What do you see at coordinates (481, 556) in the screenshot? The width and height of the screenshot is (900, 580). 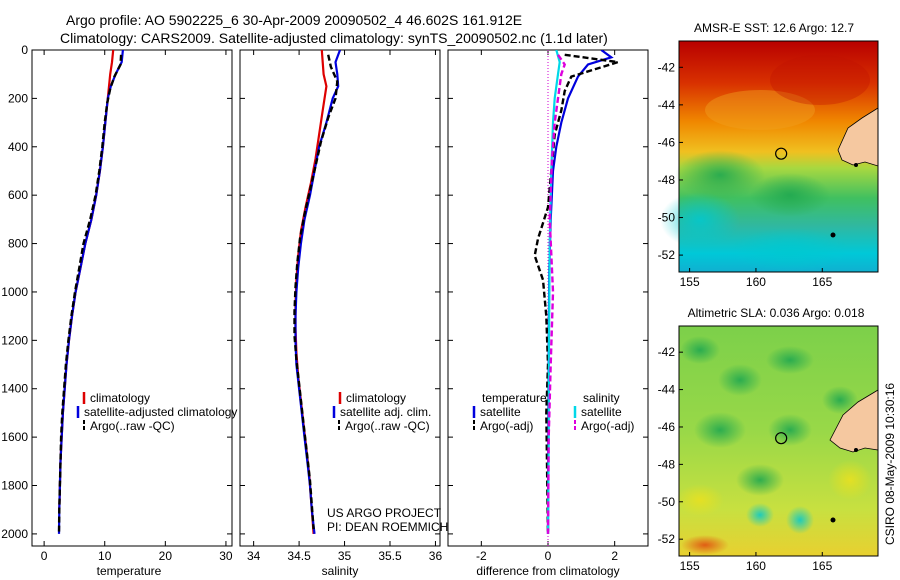 I see `x-tick-label: -2` at bounding box center [481, 556].